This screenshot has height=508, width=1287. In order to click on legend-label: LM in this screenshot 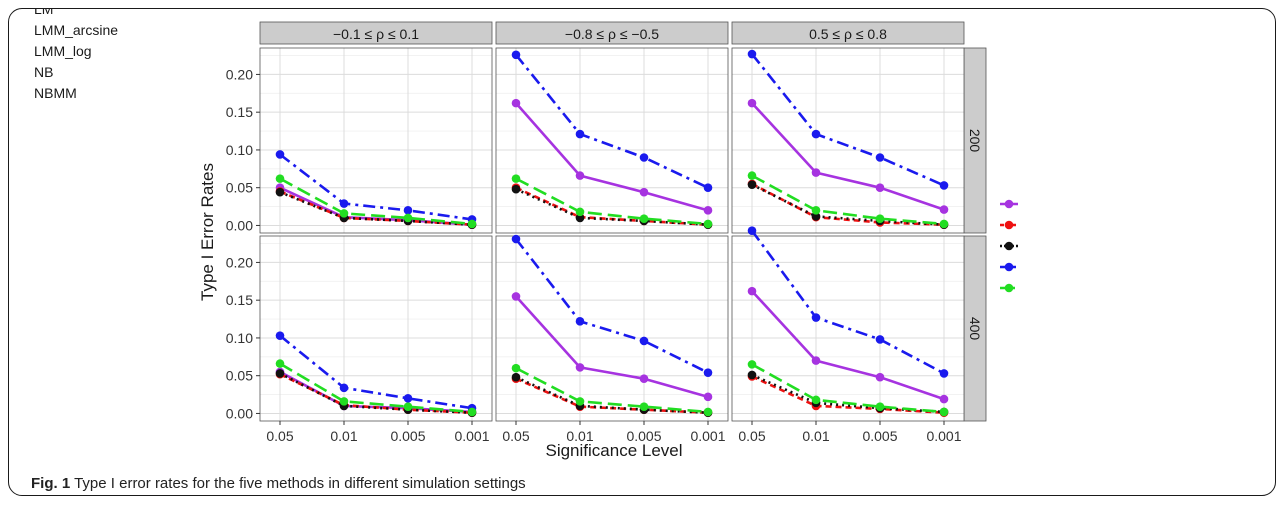, I will do `click(43, 13)`.